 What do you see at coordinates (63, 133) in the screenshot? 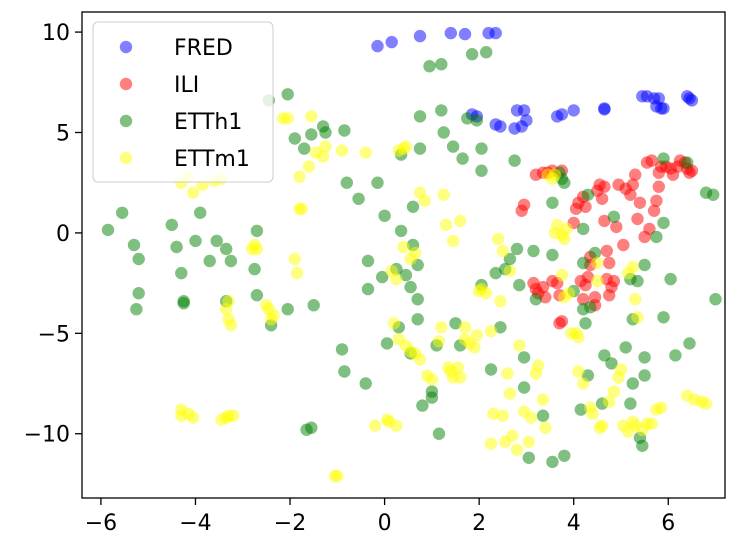
I see `y-tick-label: 5` at bounding box center [63, 133].